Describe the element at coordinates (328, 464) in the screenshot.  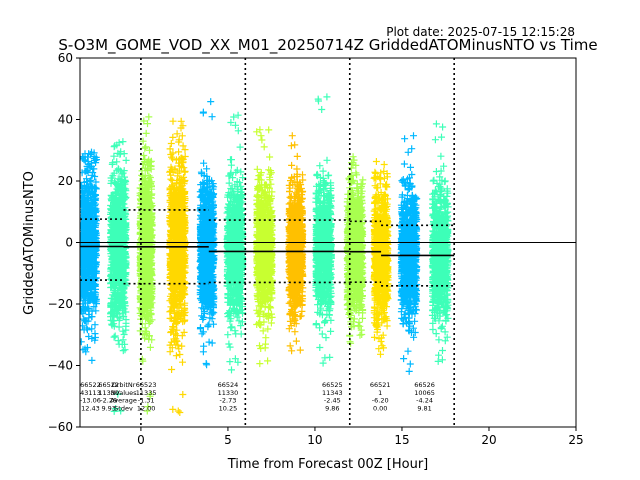
I see `x-axis-label: Time from Forecast 00Z [Hour]` at that location.